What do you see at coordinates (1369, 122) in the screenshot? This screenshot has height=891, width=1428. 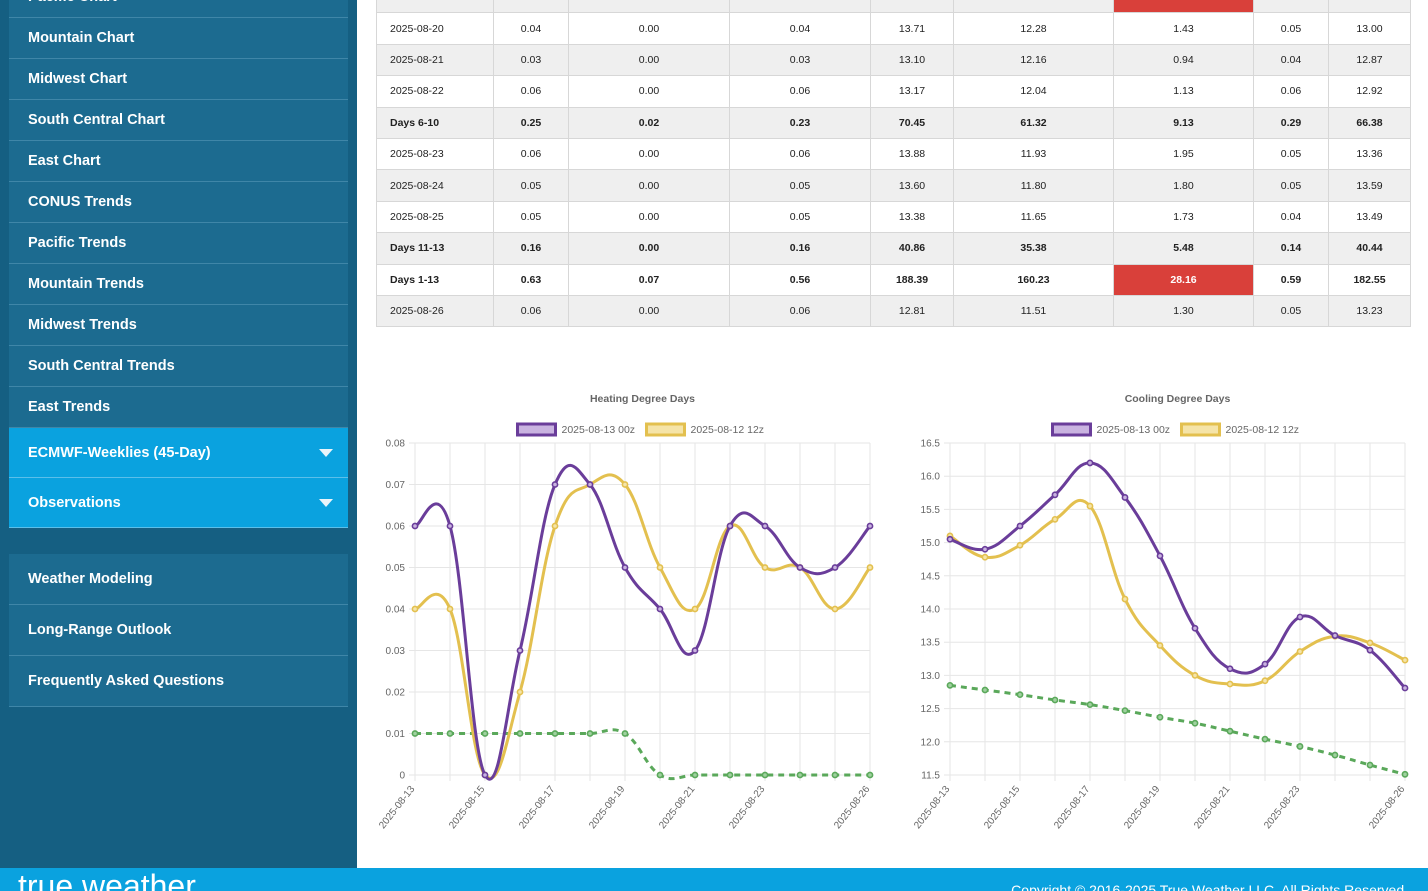 I see `table-cell: 66.38` at bounding box center [1369, 122].